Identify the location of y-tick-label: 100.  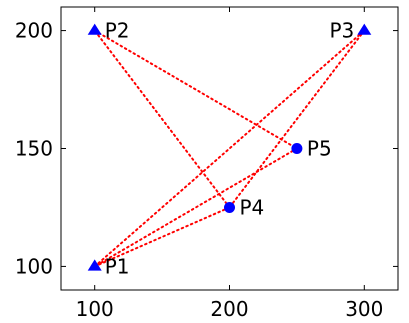
(34, 266).